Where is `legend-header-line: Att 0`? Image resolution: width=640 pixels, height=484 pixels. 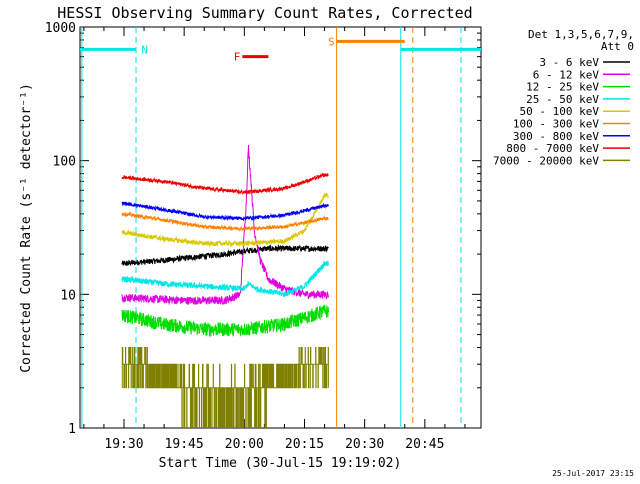 legend-header-line: Att 0 is located at coordinates (617, 46).